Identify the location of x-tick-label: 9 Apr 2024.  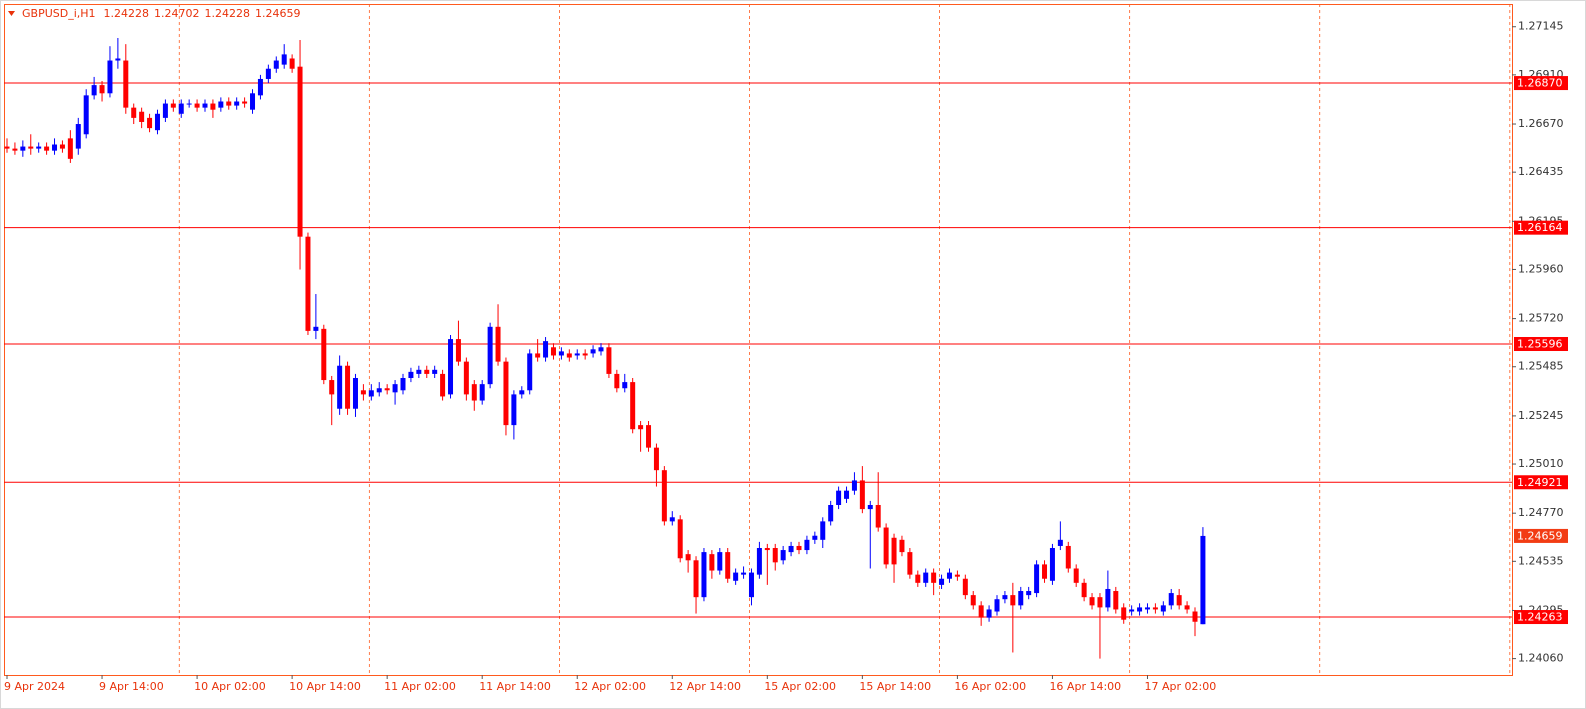
(34, 686).